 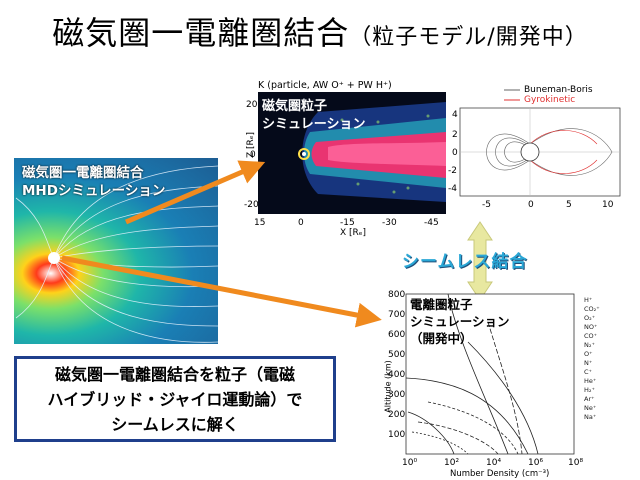 What do you see at coordinates (494, 463) in the screenshot?
I see `iono-x-tick: 10⁴` at bounding box center [494, 463].